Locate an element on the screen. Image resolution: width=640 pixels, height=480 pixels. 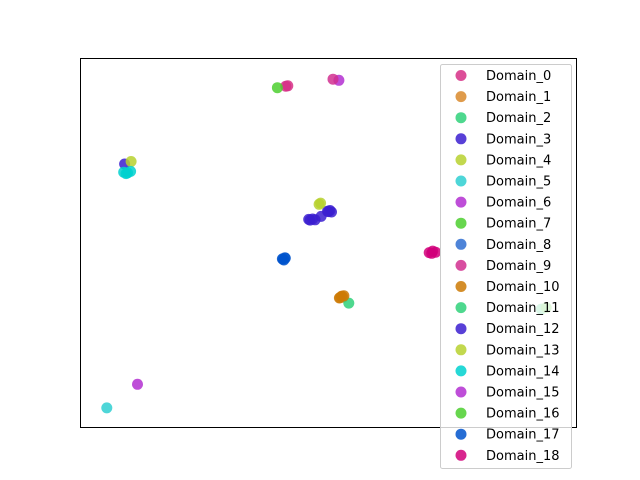
legend-label: Domain_15 is located at coordinates (523, 393).